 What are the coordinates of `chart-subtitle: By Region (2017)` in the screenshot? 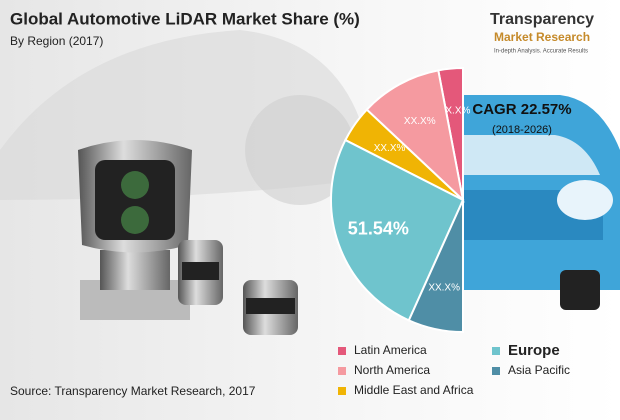 It's located at (56, 41).